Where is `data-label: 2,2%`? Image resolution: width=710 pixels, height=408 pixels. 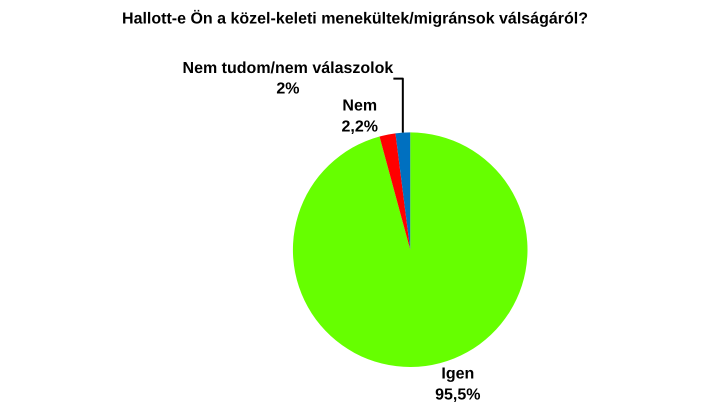 data-label: 2,2% is located at coordinates (360, 127).